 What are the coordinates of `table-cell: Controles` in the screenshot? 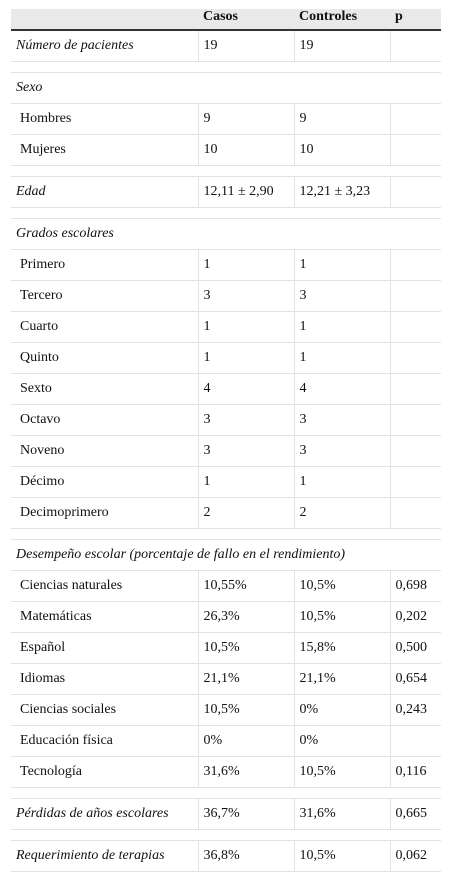 It's located at (342, 20).